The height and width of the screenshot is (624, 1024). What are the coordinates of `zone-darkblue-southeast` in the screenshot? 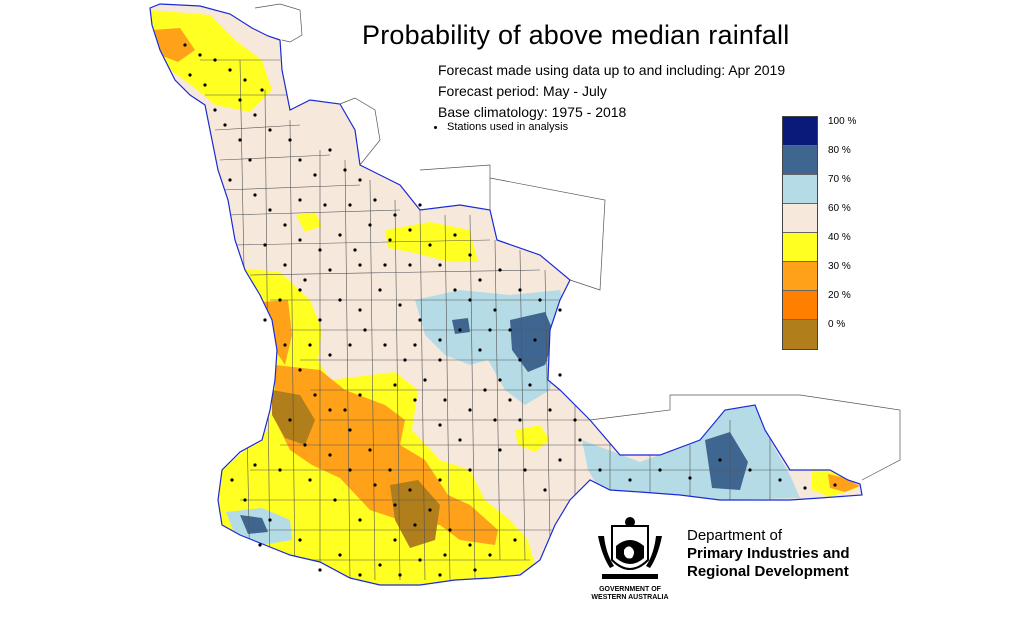 It's located at (726, 461).